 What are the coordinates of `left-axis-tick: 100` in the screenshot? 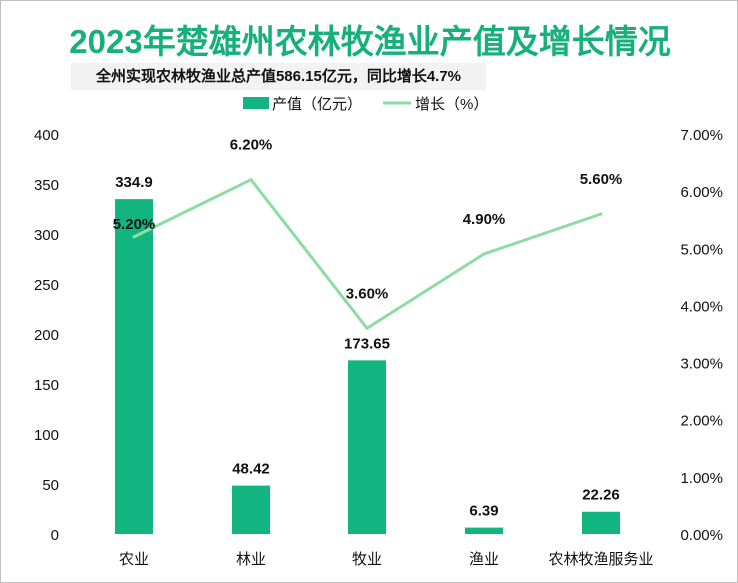 It's located at (46, 435).